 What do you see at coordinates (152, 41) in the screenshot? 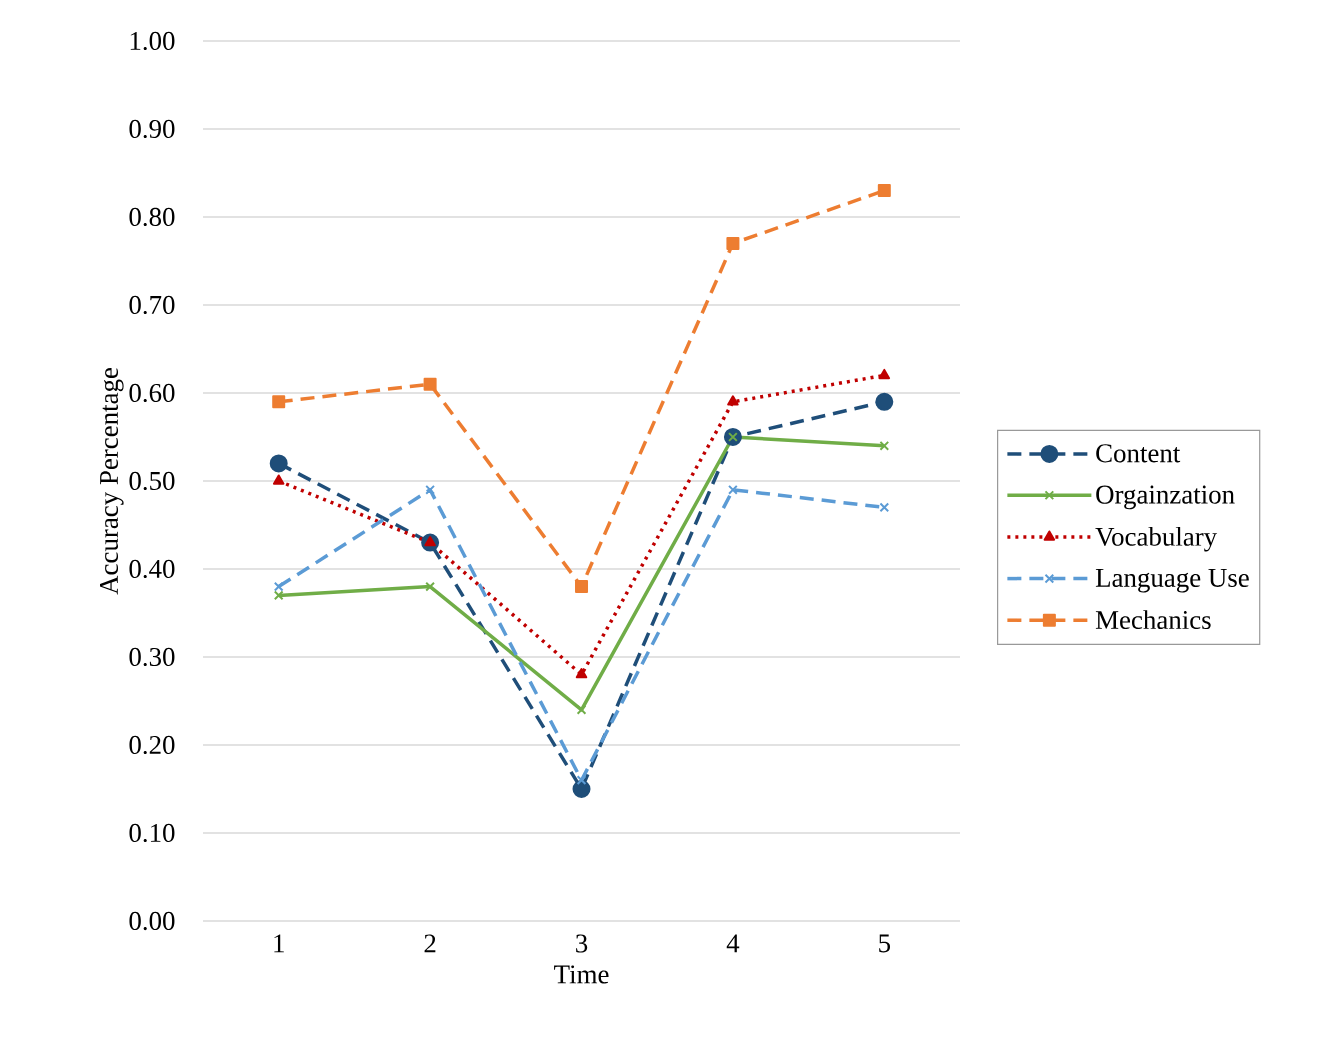
I see `y-tick-label: 1.00` at bounding box center [152, 41].